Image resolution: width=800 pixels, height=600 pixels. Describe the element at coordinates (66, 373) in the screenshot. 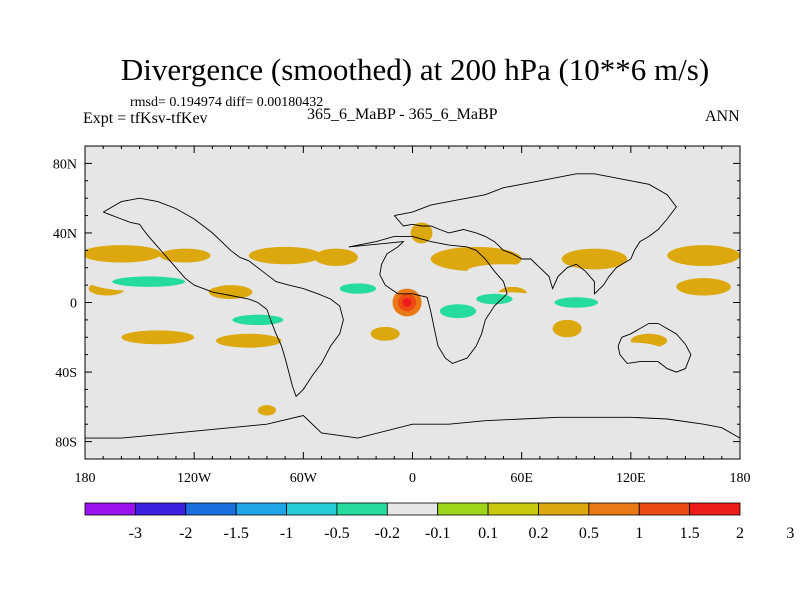

I see `y-tick-label: 40S` at that location.